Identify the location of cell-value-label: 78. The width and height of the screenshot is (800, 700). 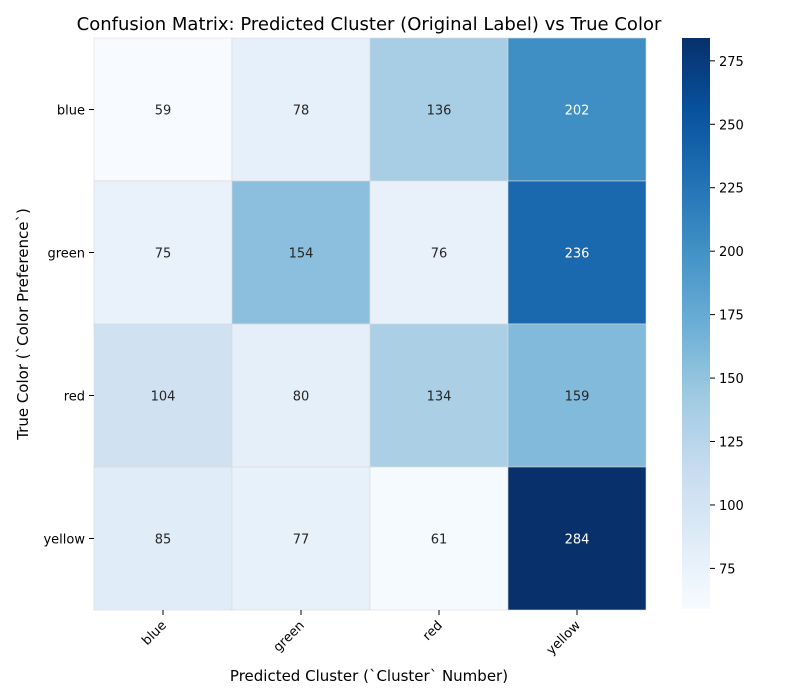
(301, 111).